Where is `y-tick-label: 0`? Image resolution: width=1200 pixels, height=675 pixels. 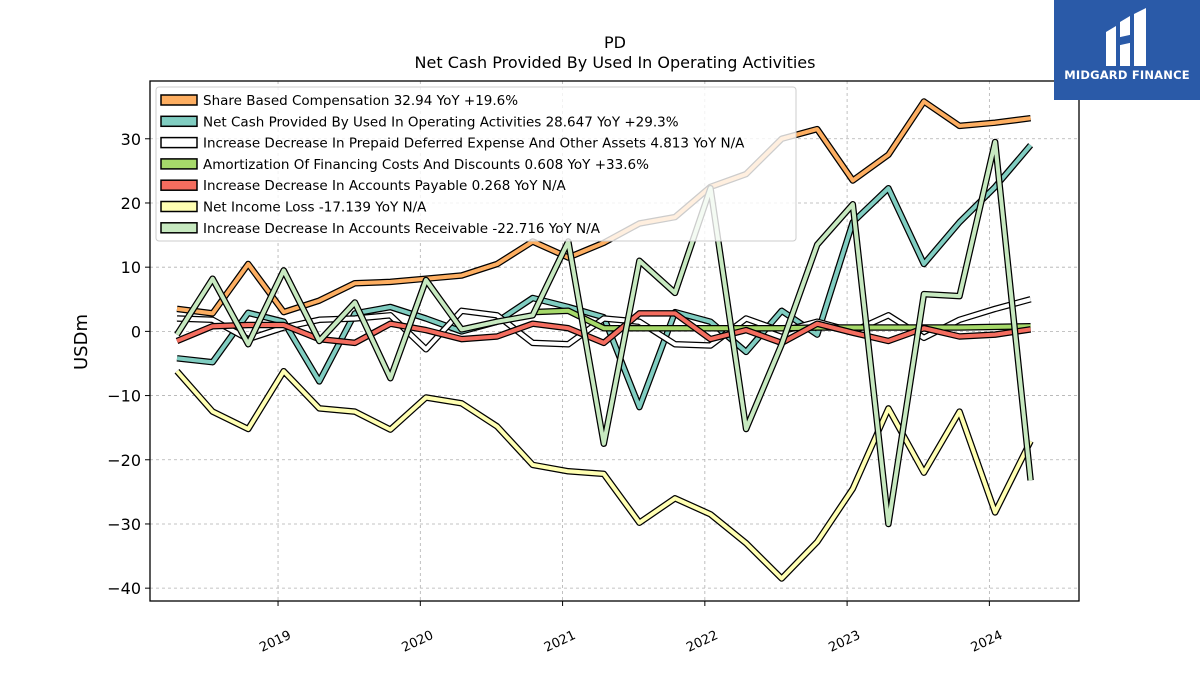 y-tick-label: 0 is located at coordinates (136, 331).